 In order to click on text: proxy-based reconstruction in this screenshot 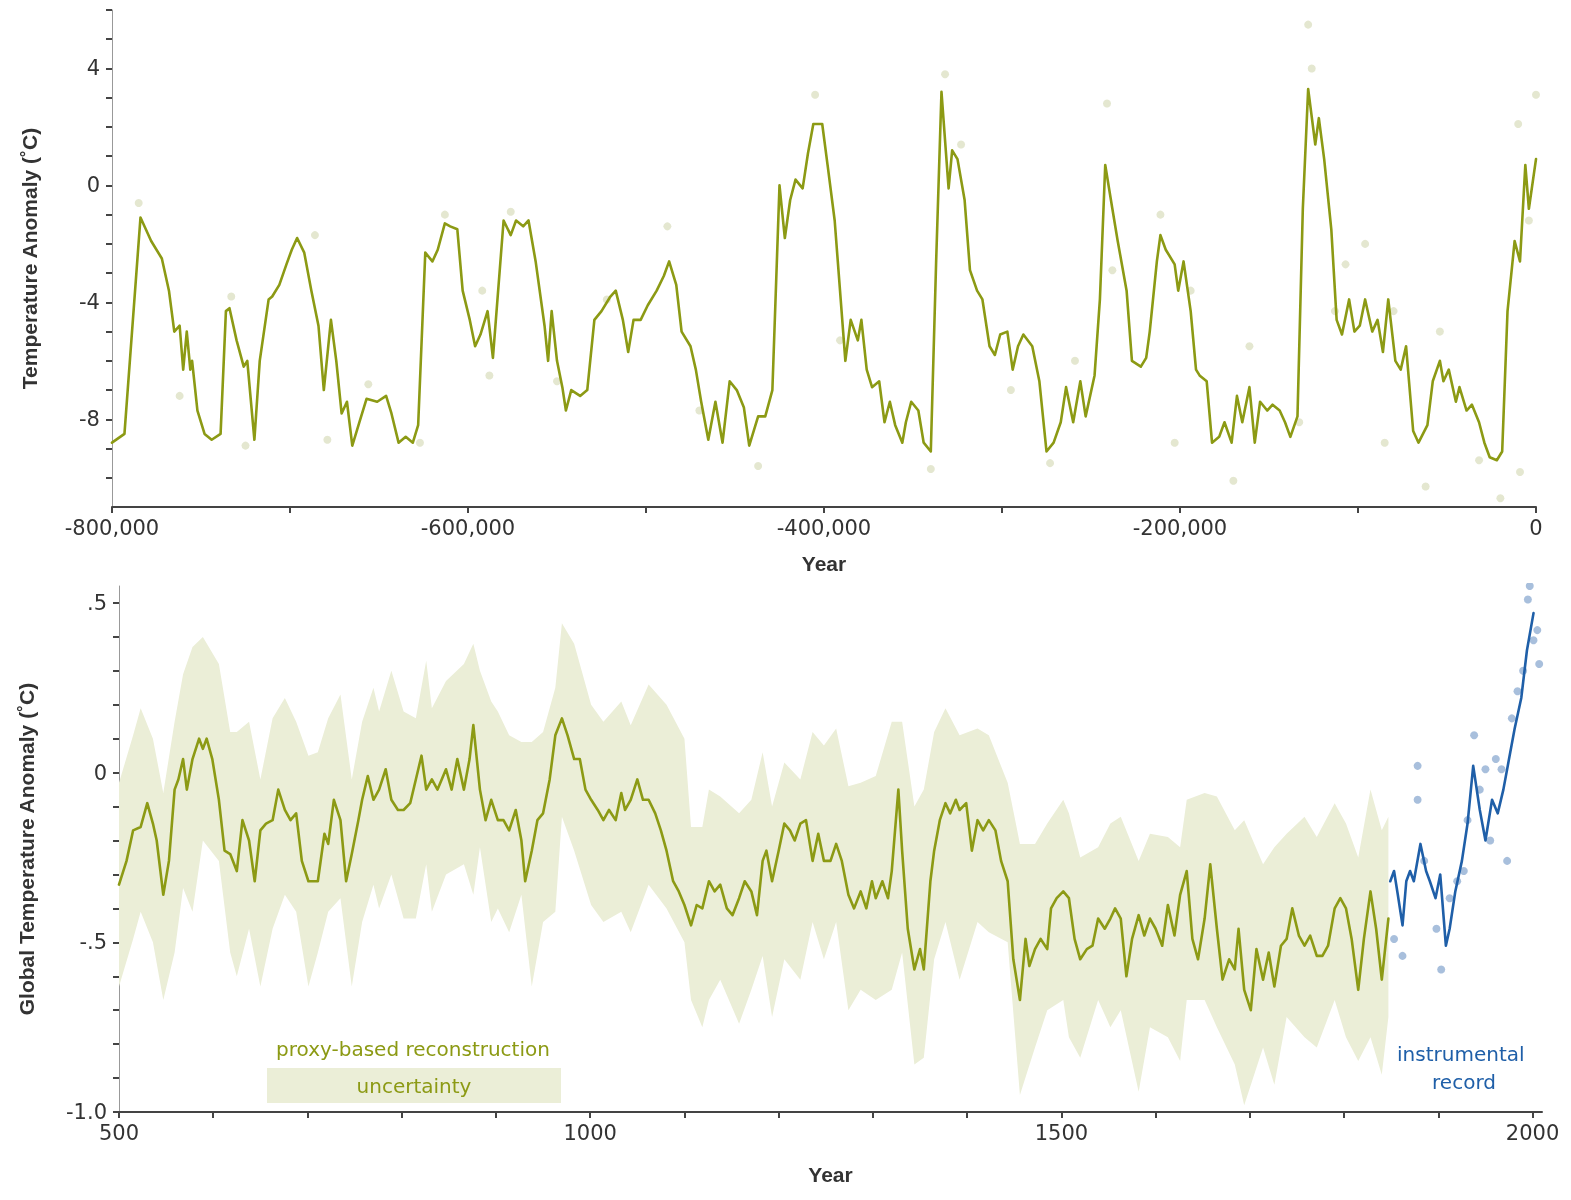, I will do `click(413, 1049)`.